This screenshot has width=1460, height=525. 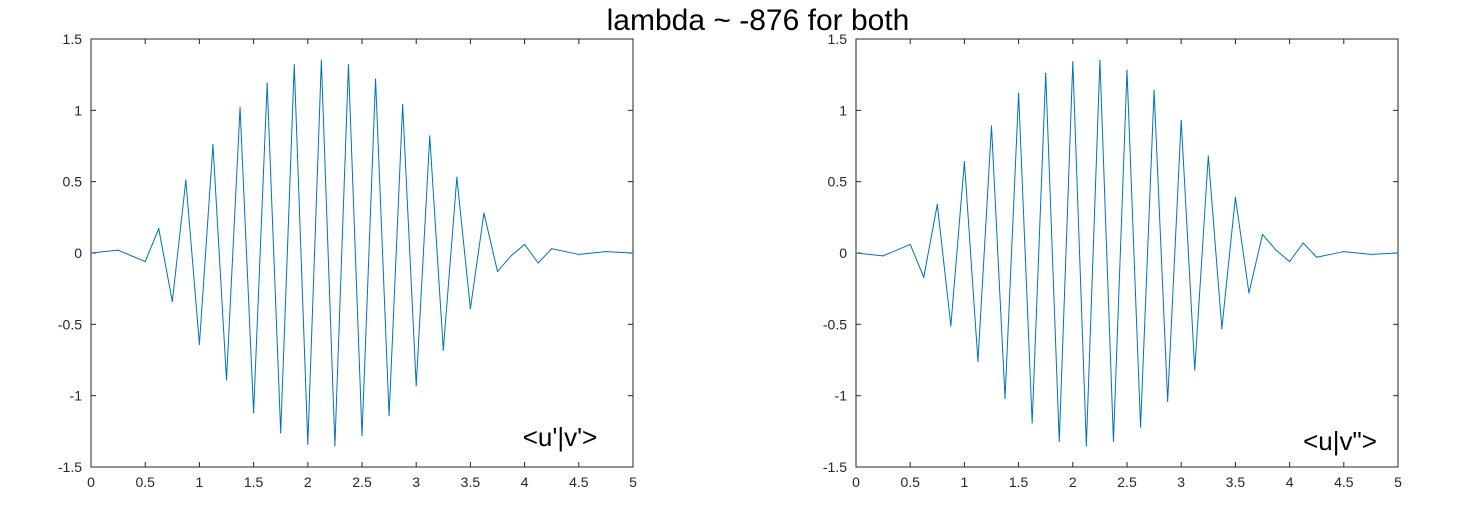 I want to click on plot-annotation: <u'|v'>, so click(x=560, y=437).